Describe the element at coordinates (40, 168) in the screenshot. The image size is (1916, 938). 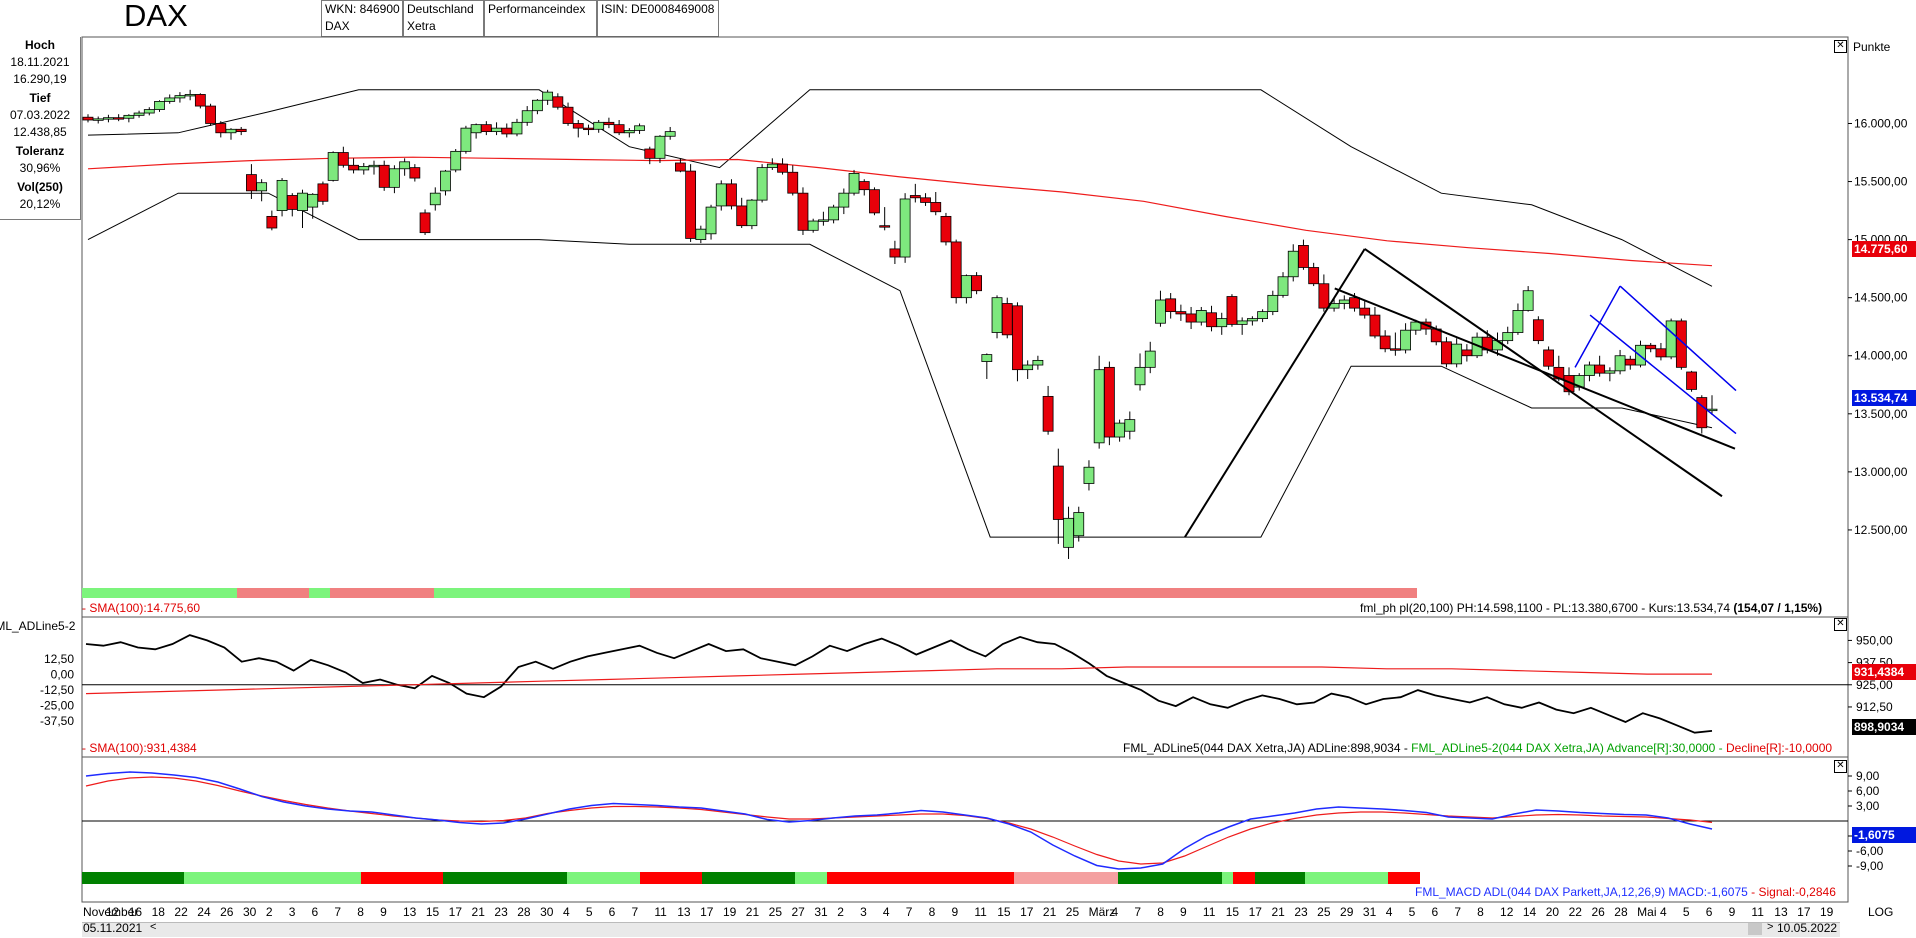
I see `tolerance-value: 30,96%` at that location.